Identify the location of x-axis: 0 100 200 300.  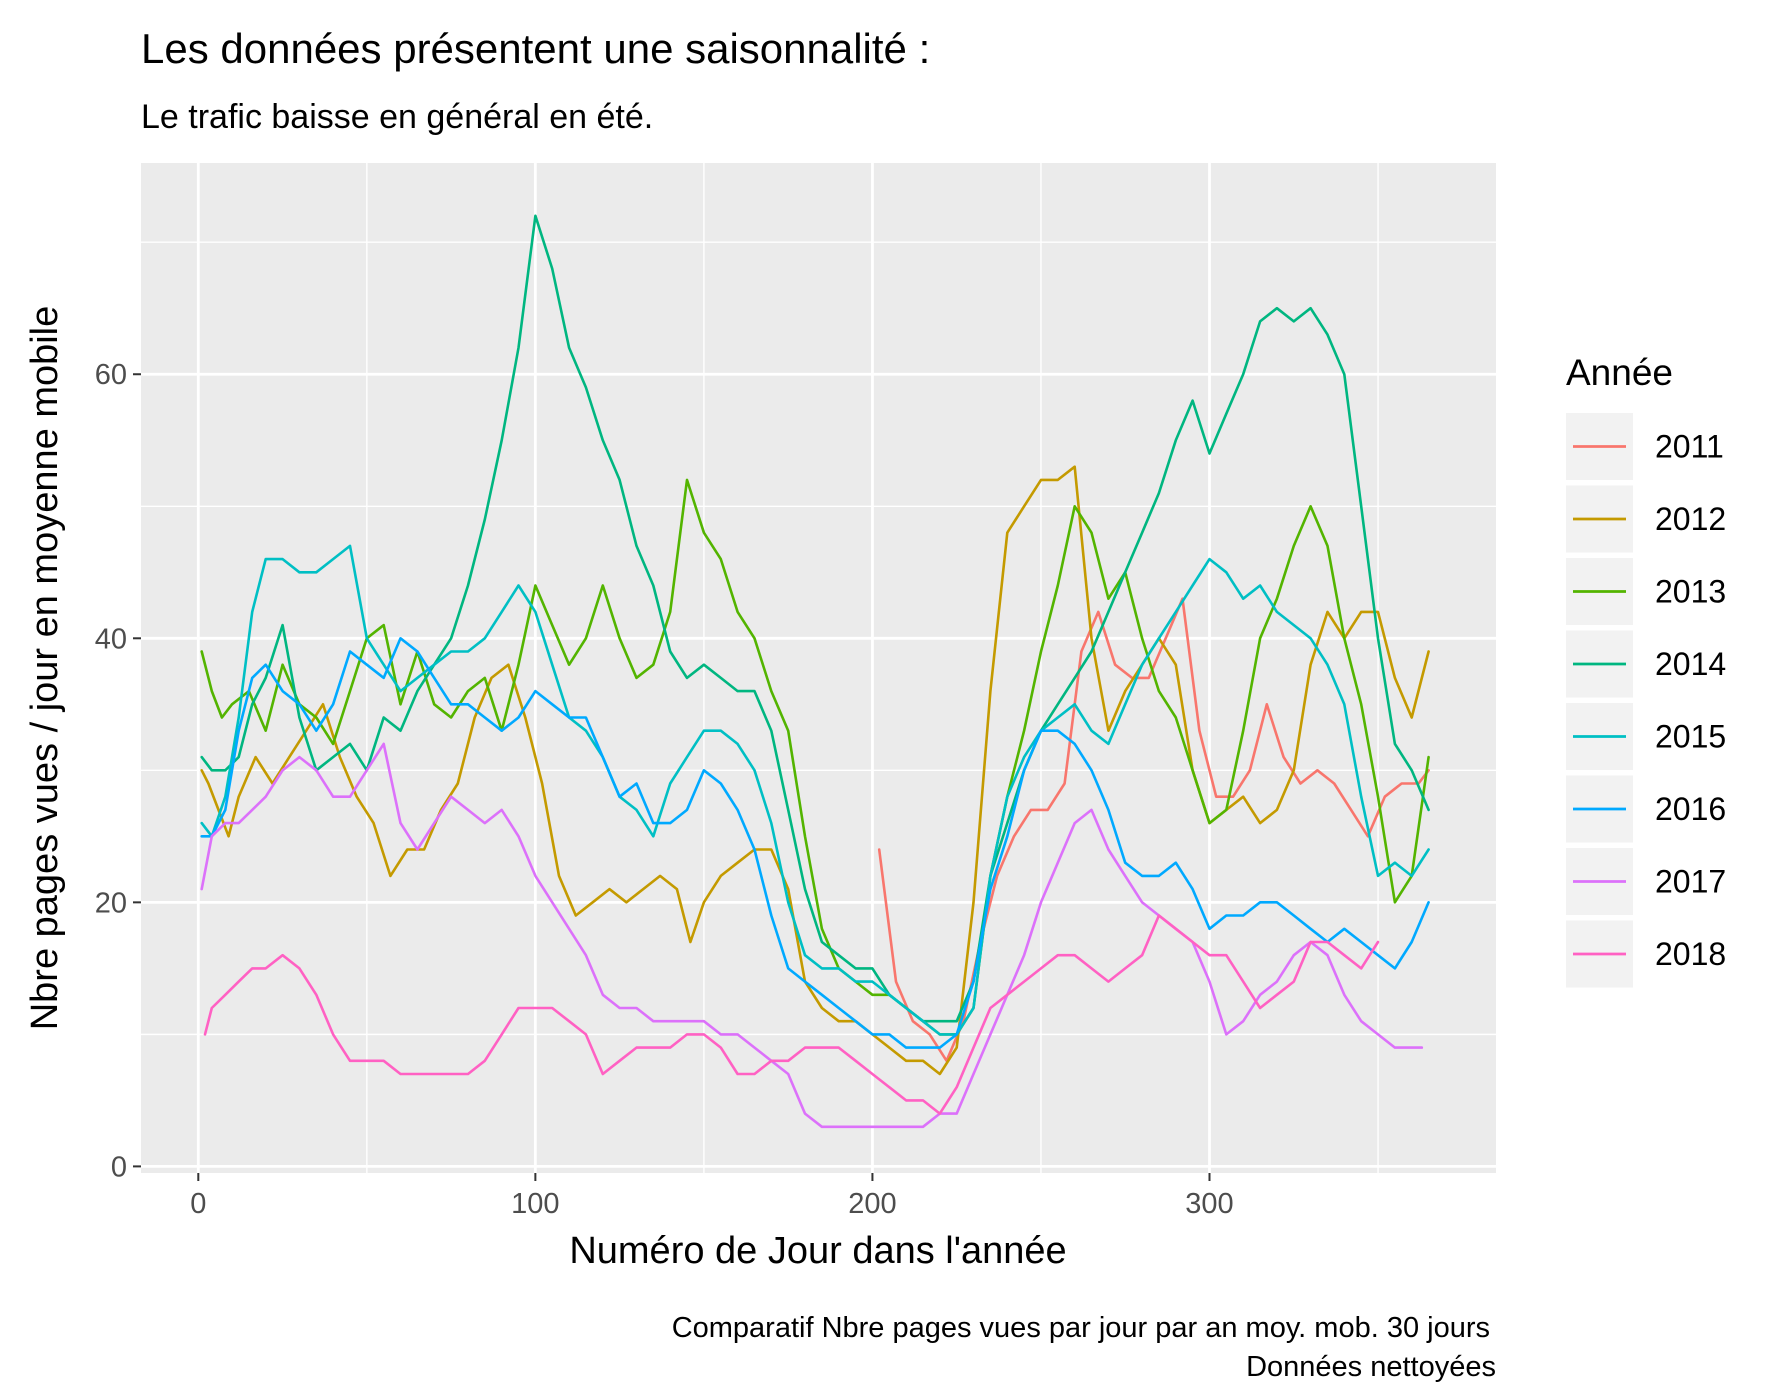
(712, 1196).